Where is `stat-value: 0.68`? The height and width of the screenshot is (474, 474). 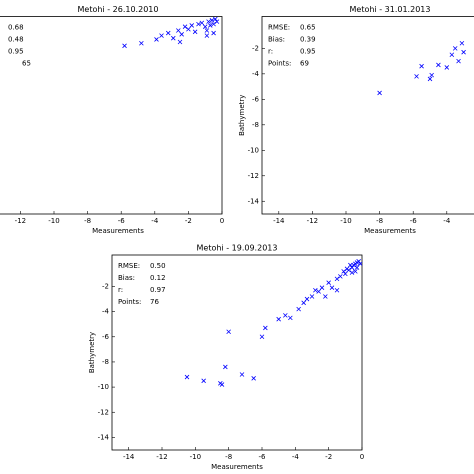 stat-value: 0.68 is located at coordinates (16, 28).